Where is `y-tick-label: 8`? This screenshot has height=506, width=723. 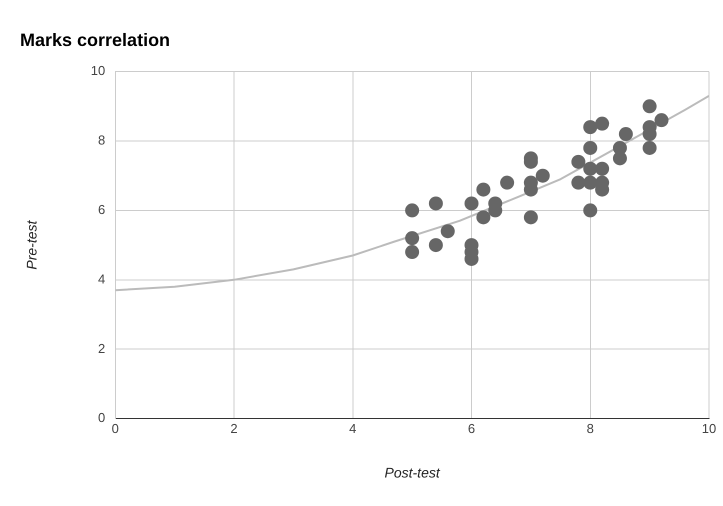 y-tick-label: 8 is located at coordinates (102, 140).